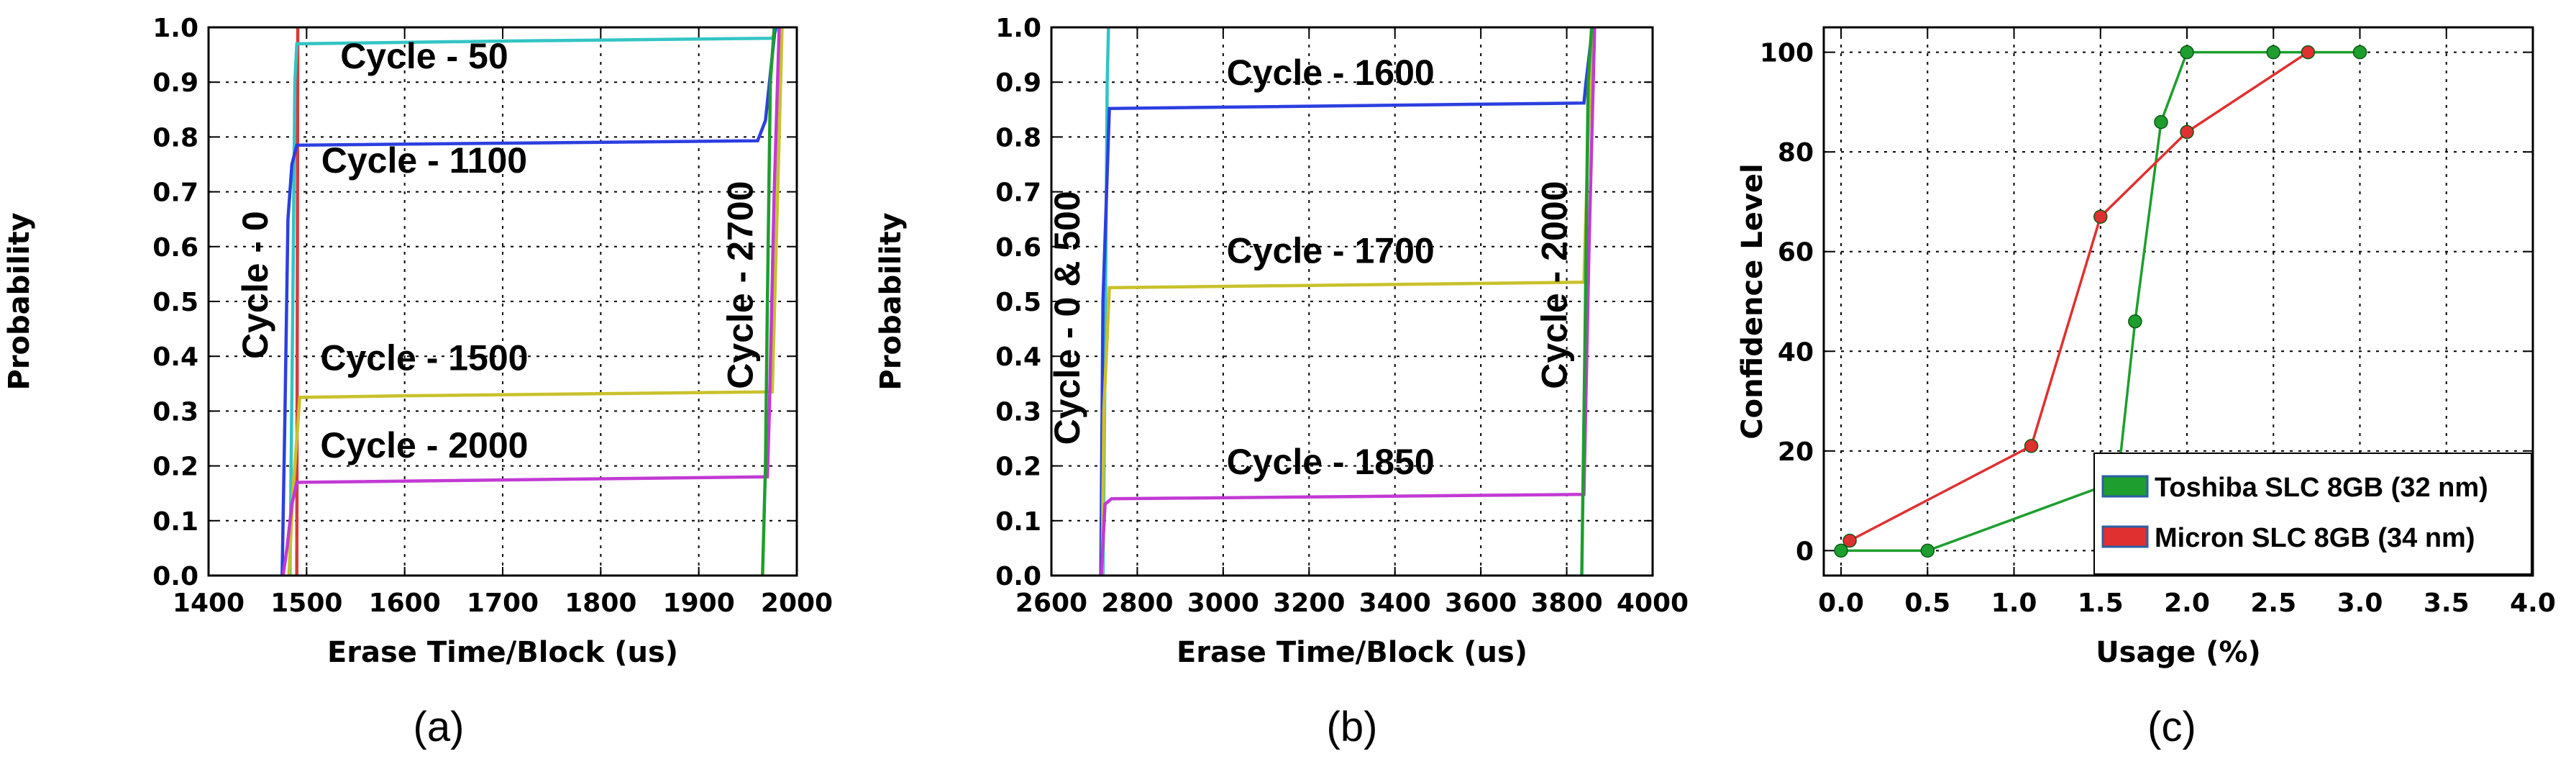 The width and height of the screenshot is (2576, 759). I want to click on series-annotation: Cycle - 1600, so click(1331, 73).